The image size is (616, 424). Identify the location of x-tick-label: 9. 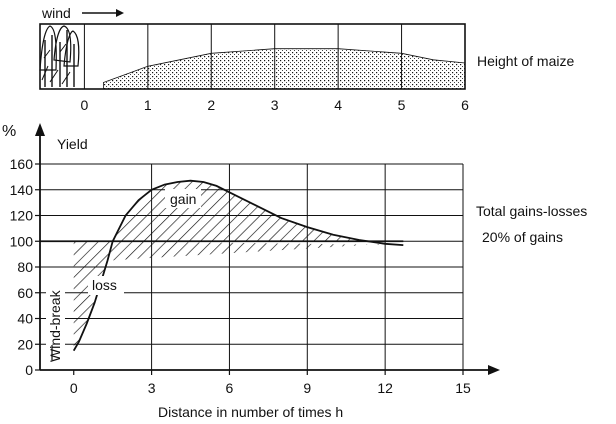
(307, 388).